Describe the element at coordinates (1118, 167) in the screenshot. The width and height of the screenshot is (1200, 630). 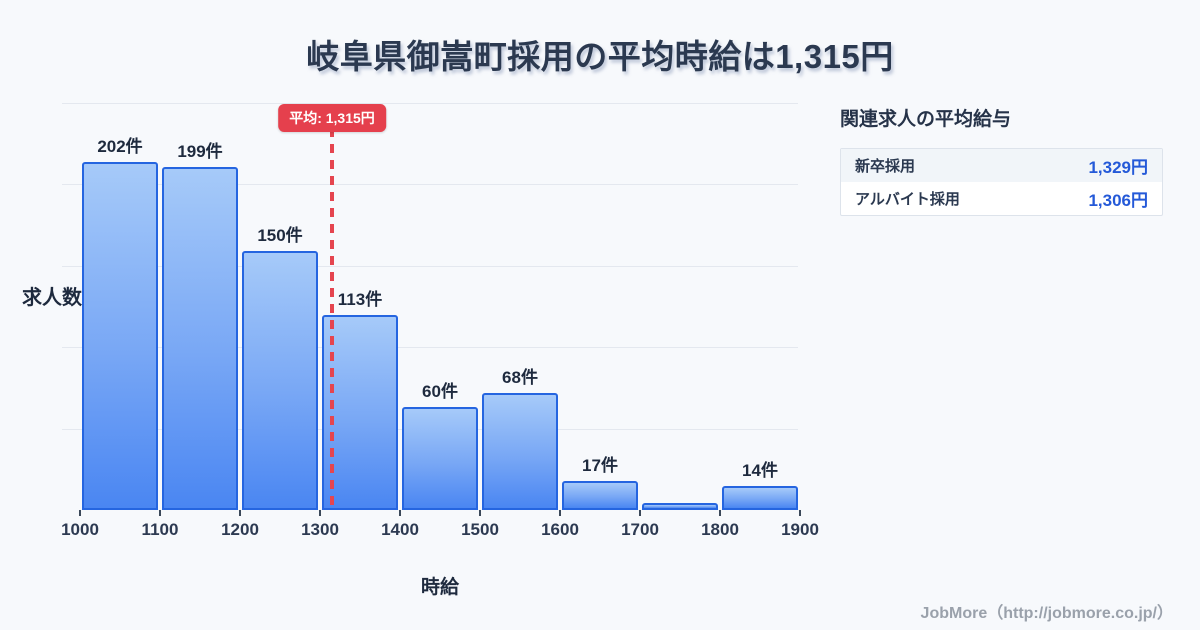
I see `salary-row-value: 1,329円` at that location.